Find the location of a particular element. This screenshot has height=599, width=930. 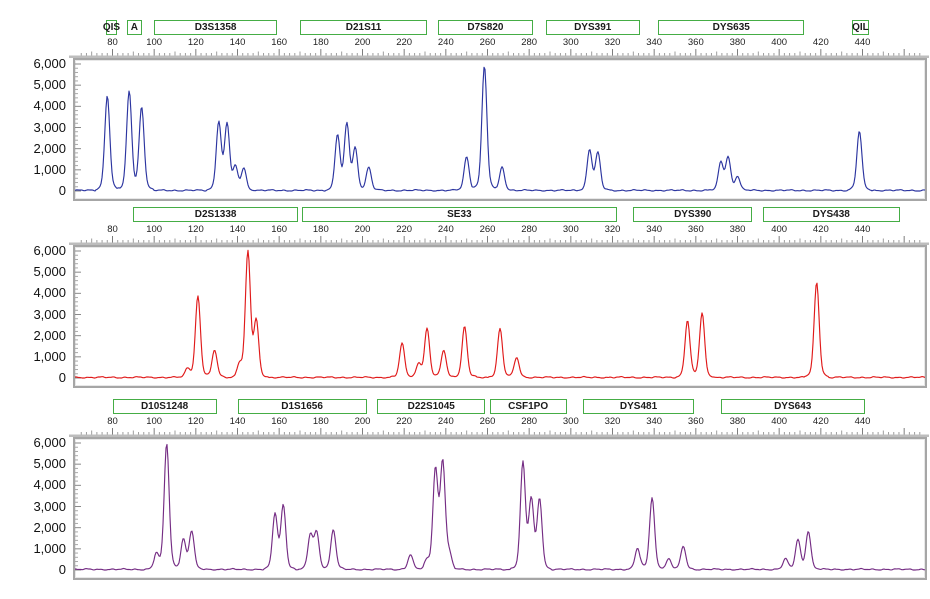

marker-box-dys390: DYS390 is located at coordinates (693, 214).